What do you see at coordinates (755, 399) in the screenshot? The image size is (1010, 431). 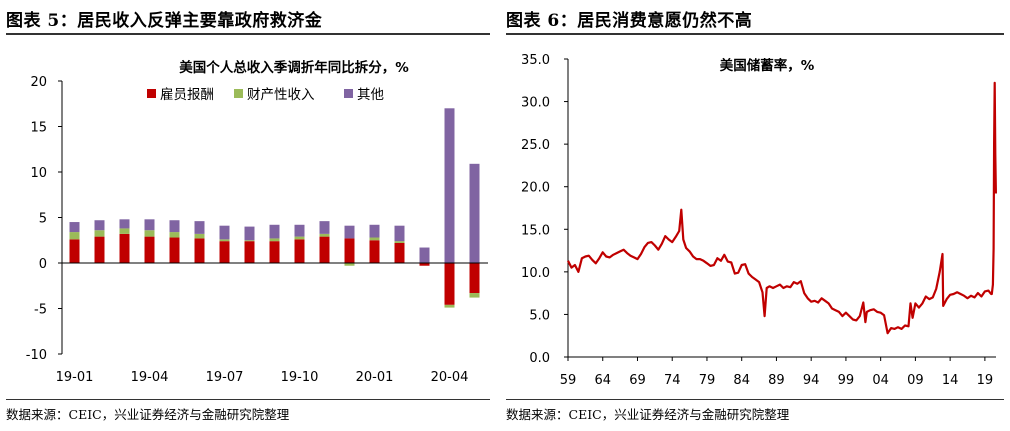 I see `right-footer-rule` at bounding box center [755, 399].